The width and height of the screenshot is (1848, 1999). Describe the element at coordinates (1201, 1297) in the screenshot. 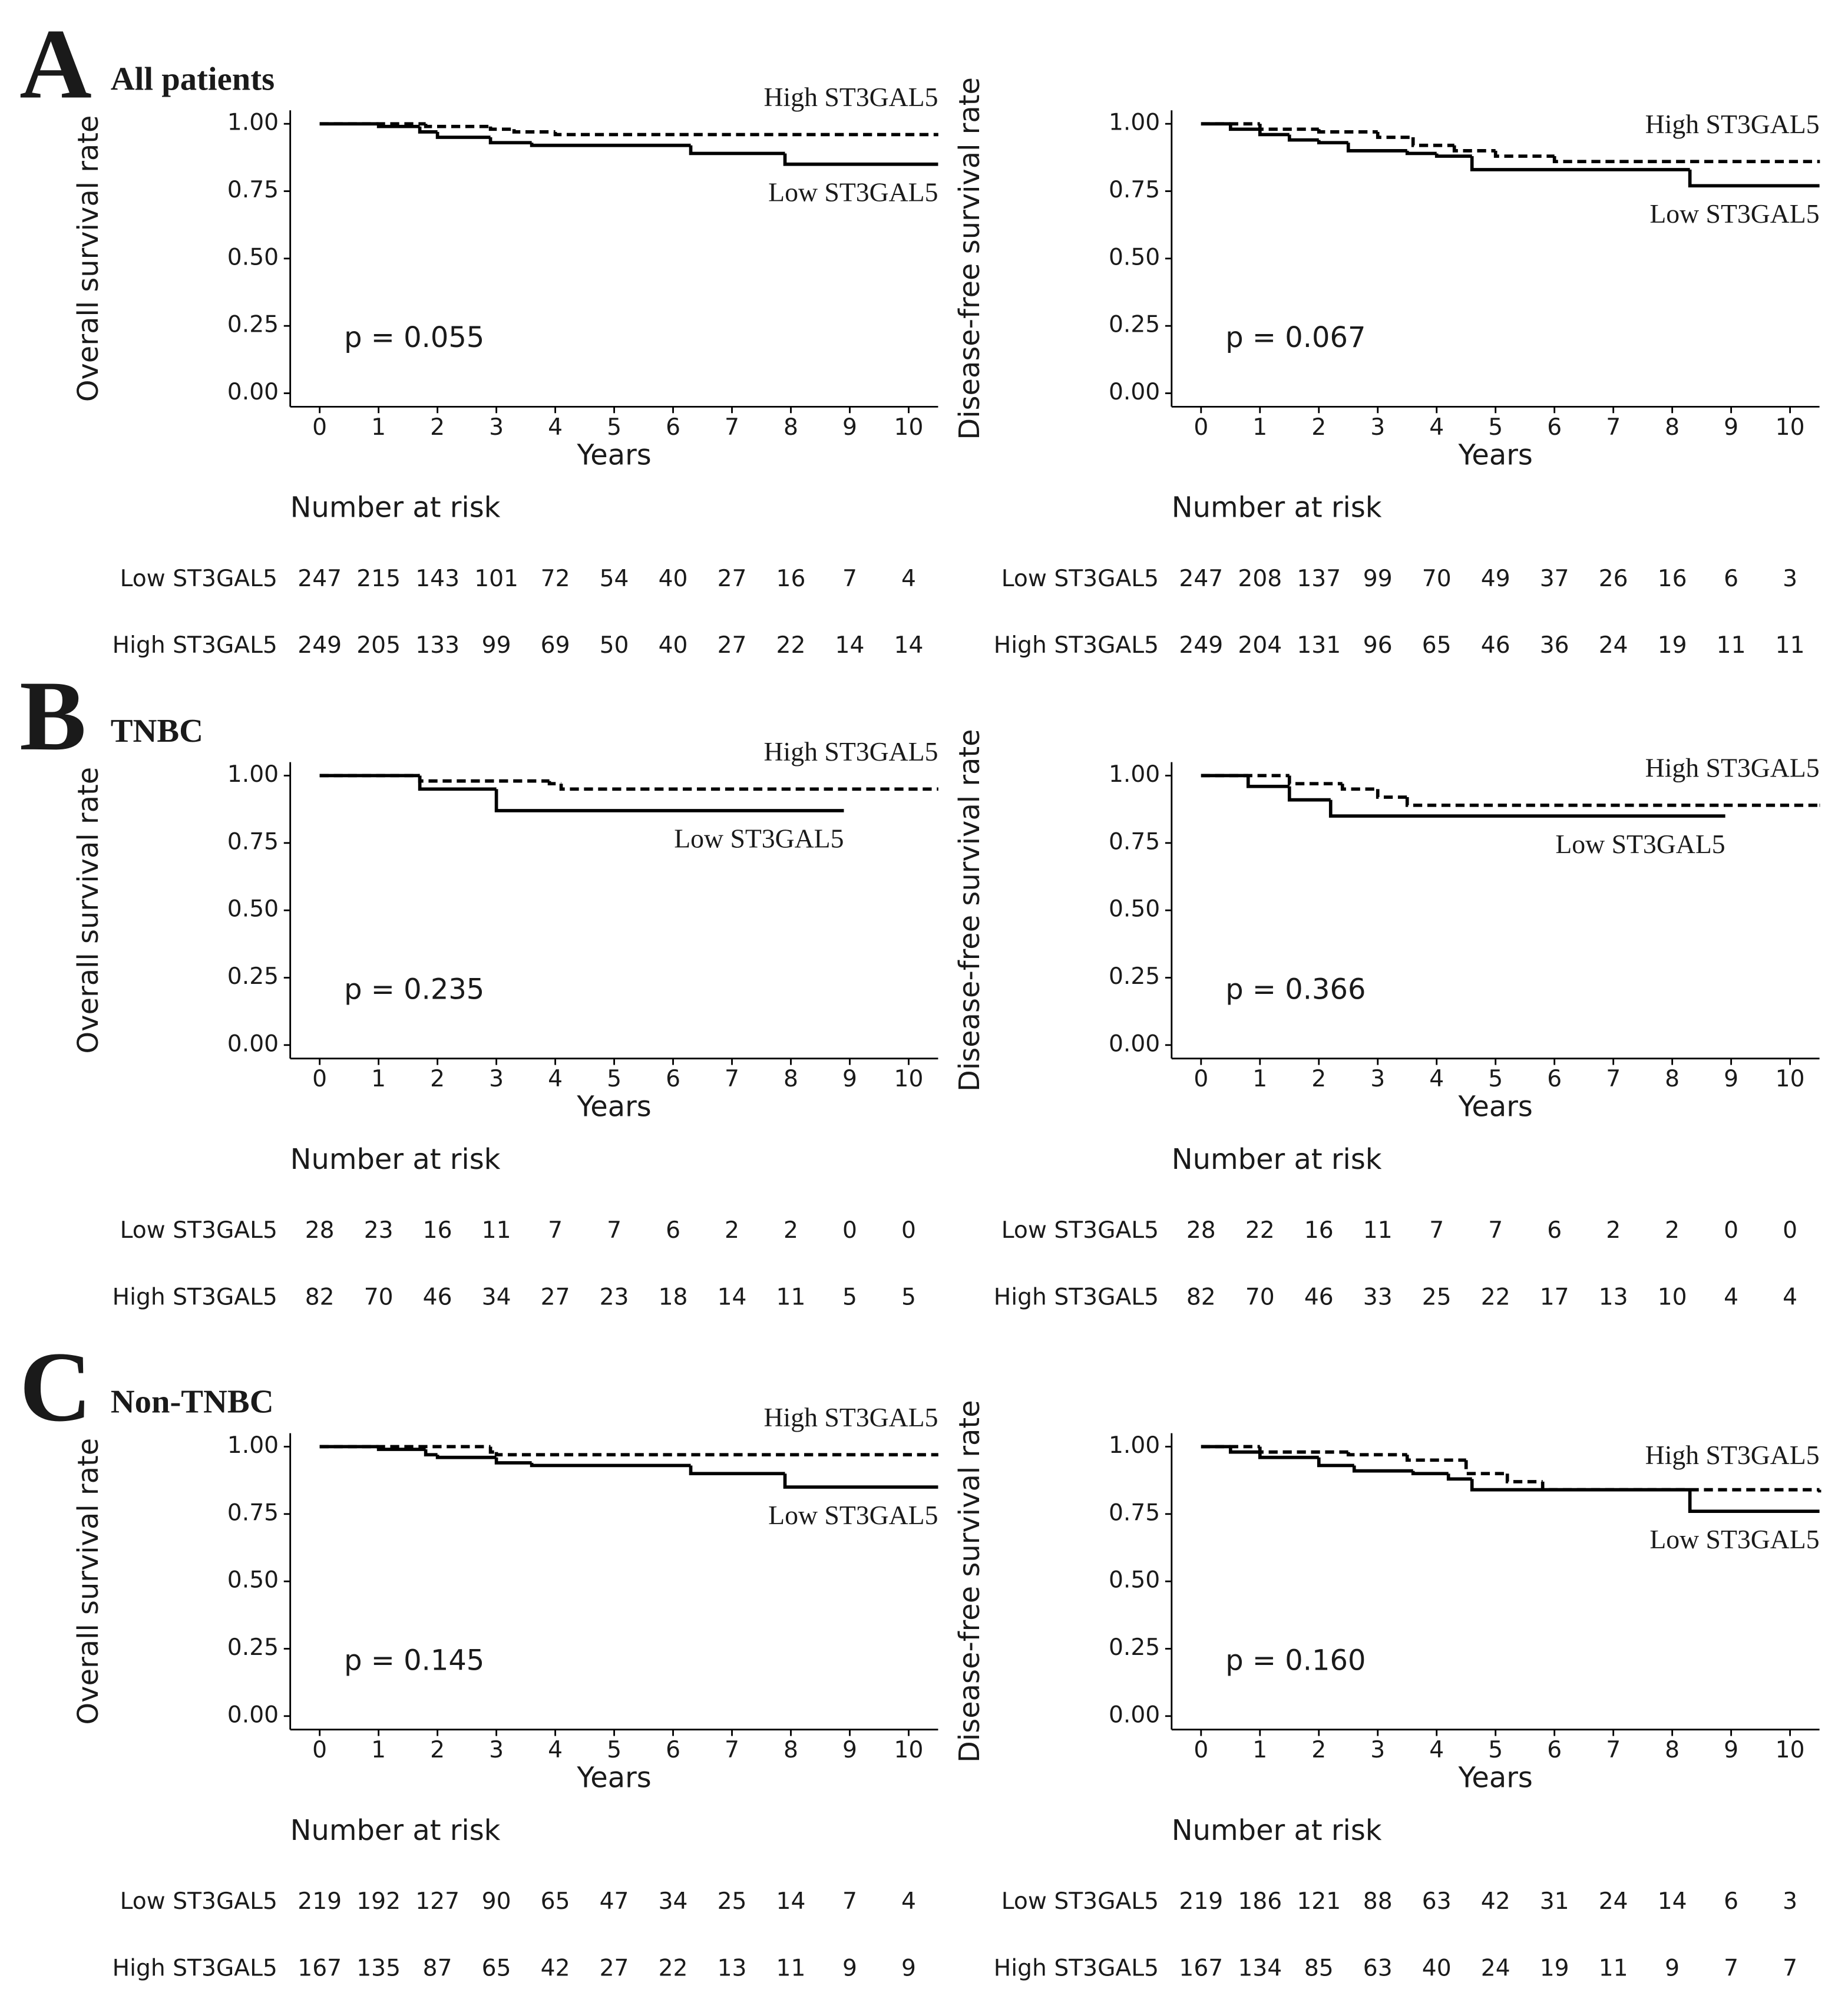

I see `risk-count: 82` at that location.